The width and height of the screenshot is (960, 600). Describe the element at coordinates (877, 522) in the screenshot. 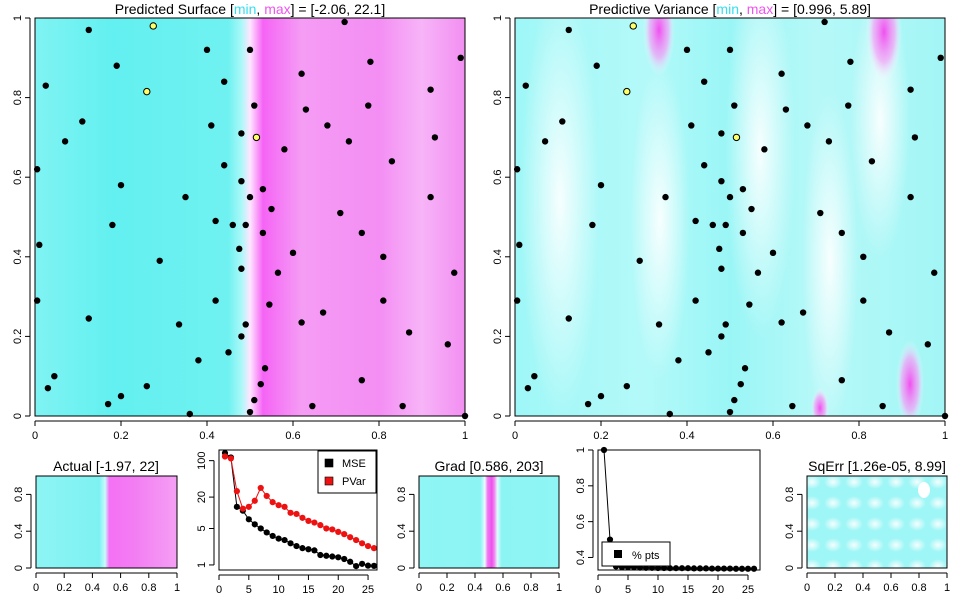

I see `sqerr-texture` at that location.